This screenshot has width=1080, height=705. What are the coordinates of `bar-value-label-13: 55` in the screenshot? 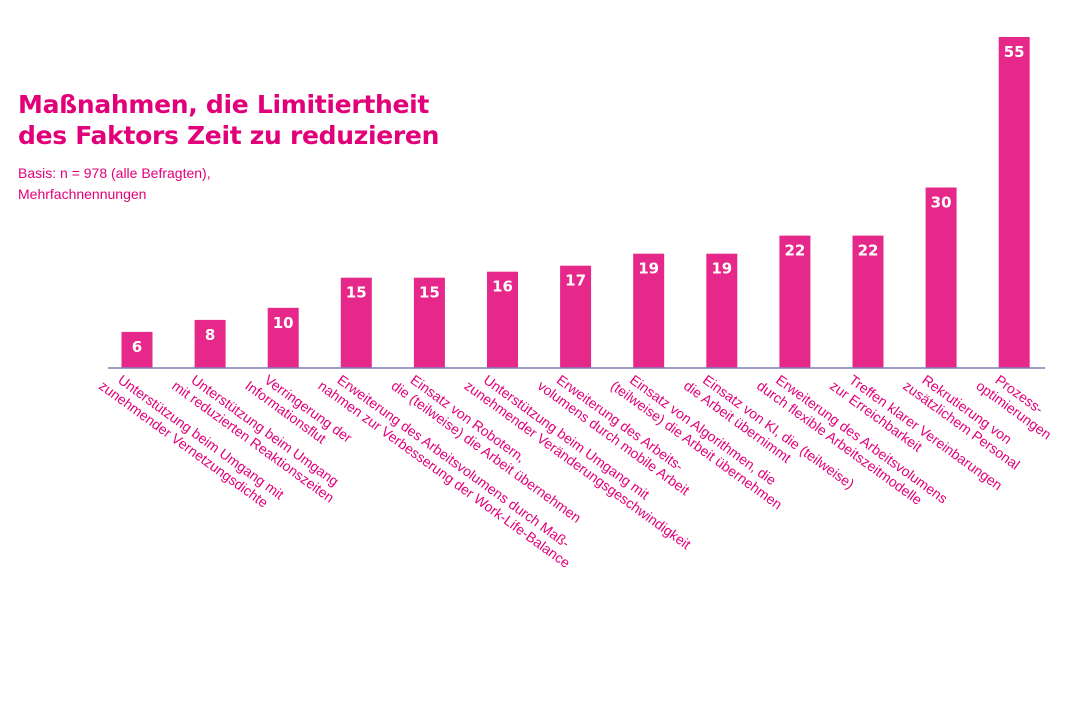 It's located at (1014, 52).